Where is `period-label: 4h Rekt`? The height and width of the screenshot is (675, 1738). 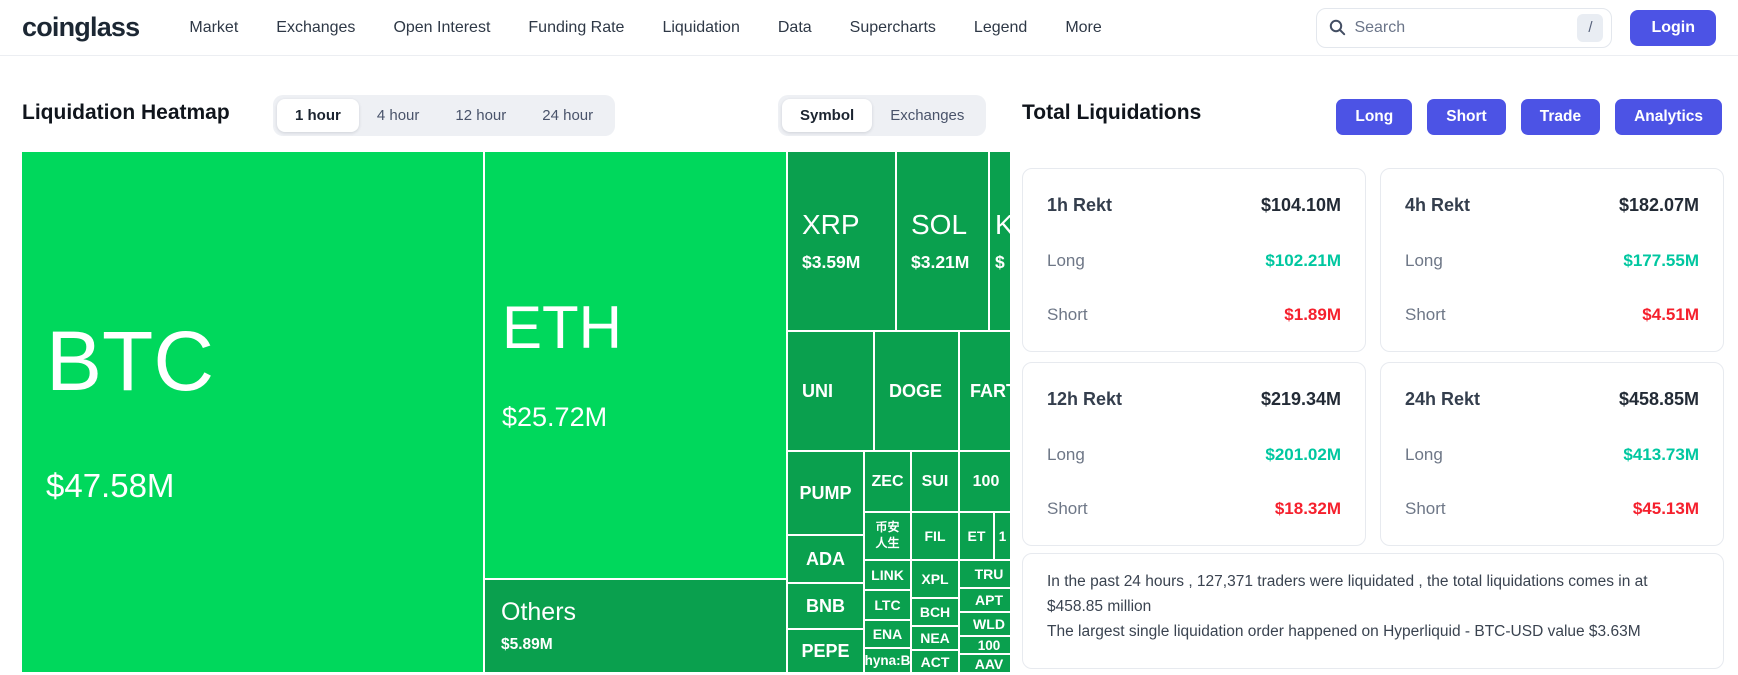
period-label: 4h Rekt is located at coordinates (1438, 205).